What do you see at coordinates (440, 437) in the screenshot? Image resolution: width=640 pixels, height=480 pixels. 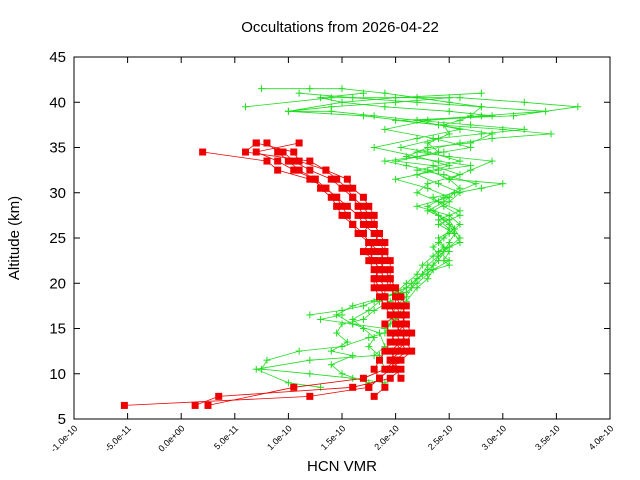 I see `x-tick-label: 2.5e-10` at bounding box center [440, 437].